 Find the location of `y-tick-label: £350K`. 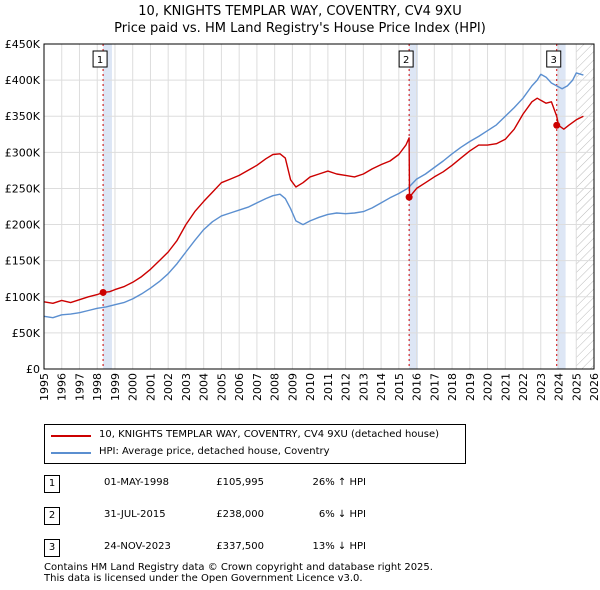

y-tick-label: £350K is located at coordinates (23, 116).